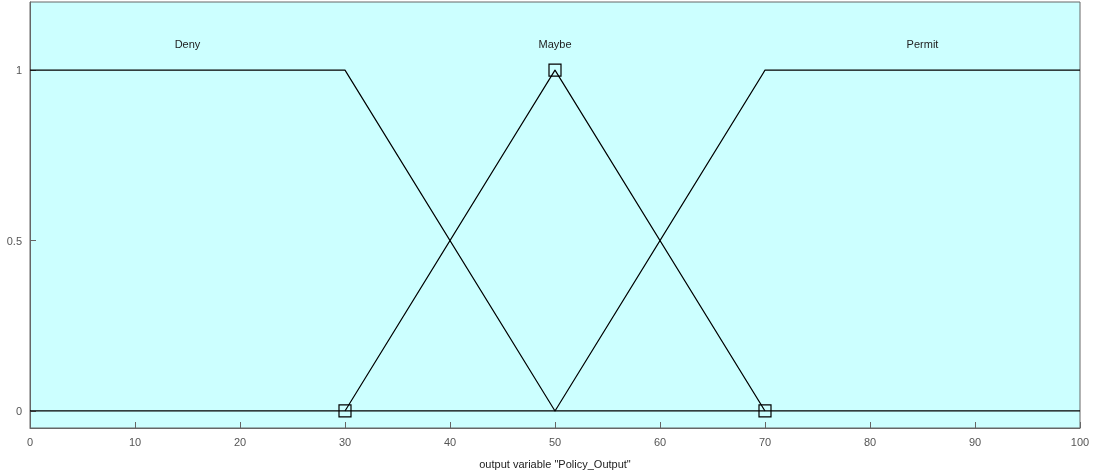 The image size is (1094, 475). I want to click on x-tick-label: 70, so click(765, 441).